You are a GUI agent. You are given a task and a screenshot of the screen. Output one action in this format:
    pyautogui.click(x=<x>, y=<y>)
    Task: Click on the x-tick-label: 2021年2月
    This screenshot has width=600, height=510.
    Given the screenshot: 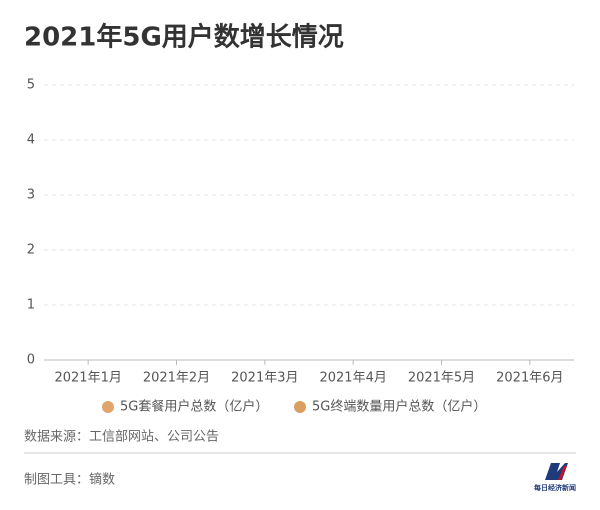 What is the action you would take?
    pyautogui.click(x=176, y=378)
    